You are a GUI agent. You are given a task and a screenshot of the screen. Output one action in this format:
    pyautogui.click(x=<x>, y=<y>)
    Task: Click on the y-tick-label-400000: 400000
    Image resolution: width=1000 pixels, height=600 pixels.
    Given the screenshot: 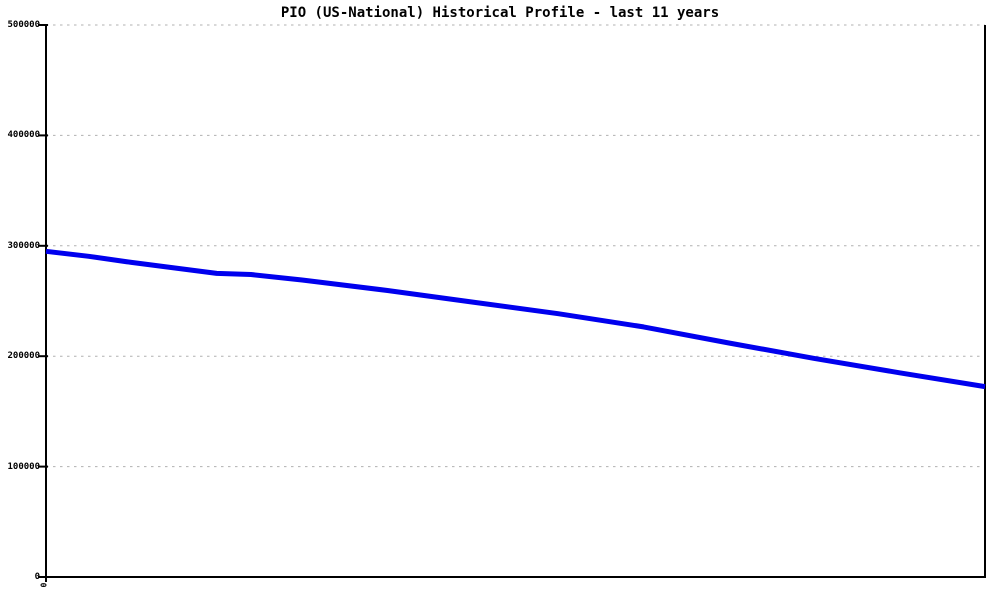 What is the action you would take?
    pyautogui.click(x=23, y=135)
    